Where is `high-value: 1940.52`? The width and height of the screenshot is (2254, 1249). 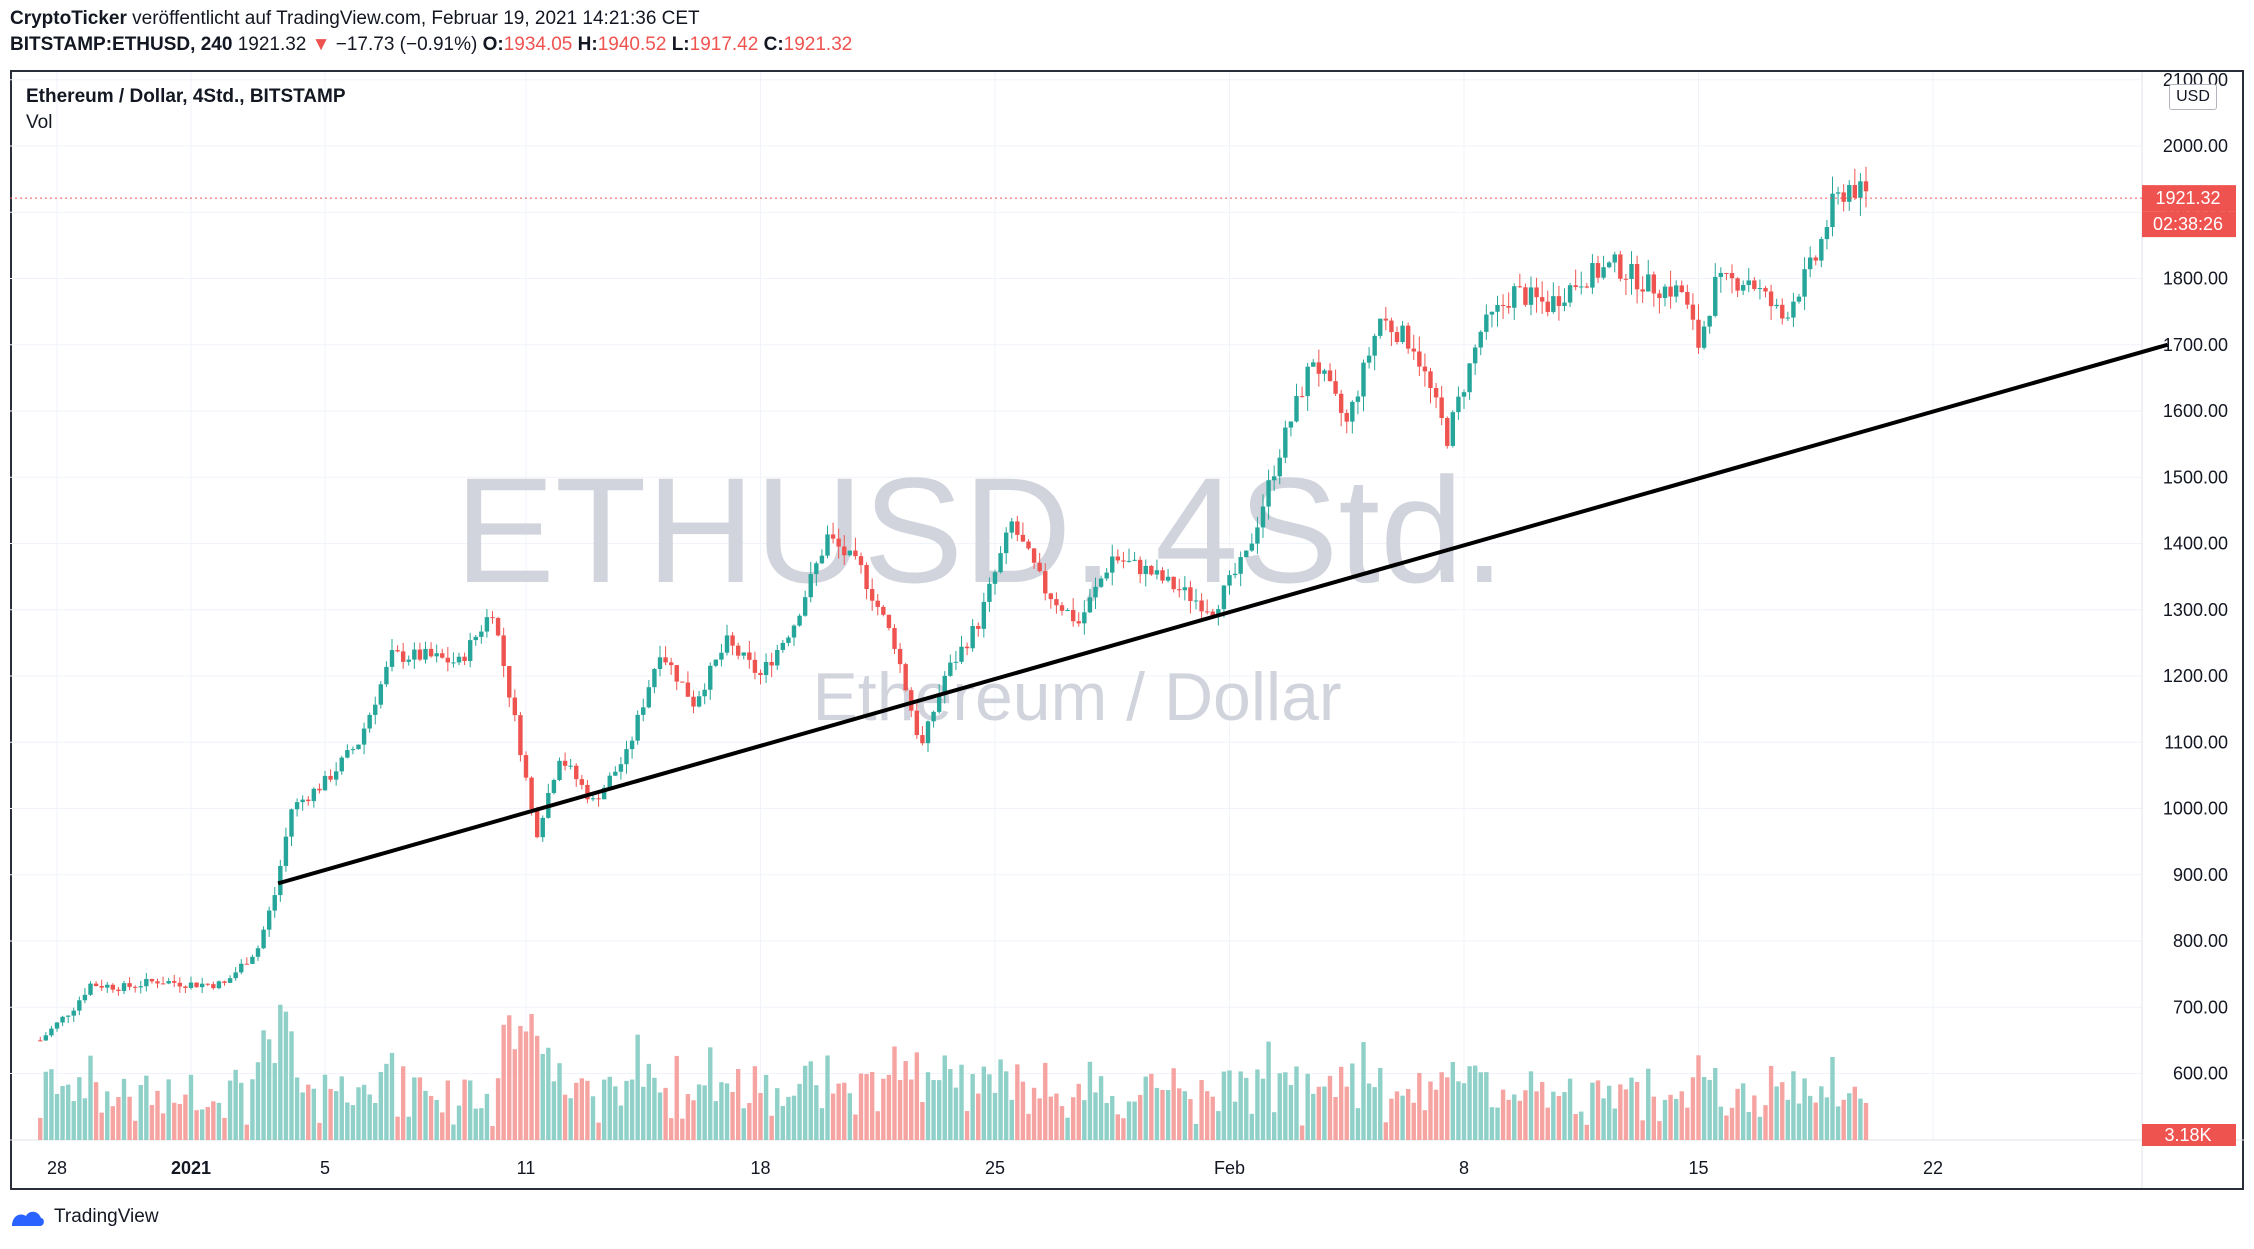
high-value: 1940.52 is located at coordinates (632, 44).